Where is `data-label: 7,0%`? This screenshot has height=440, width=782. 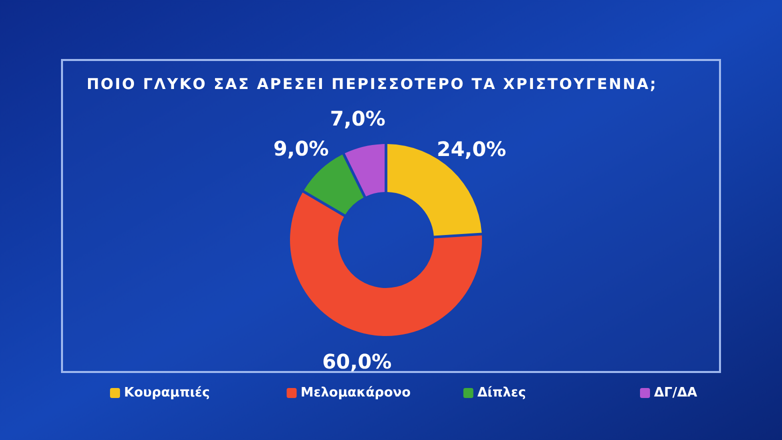 data-label: 7,0% is located at coordinates (358, 118).